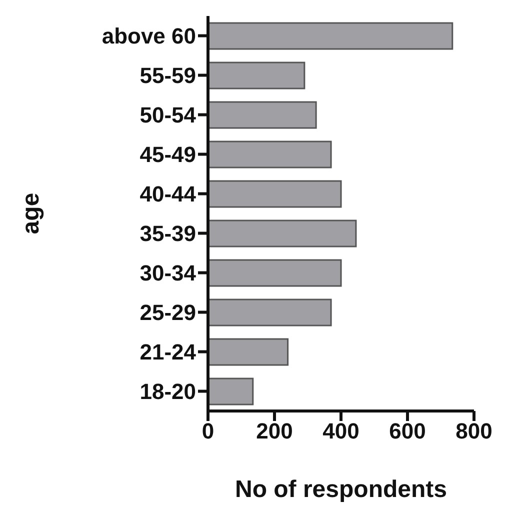 The width and height of the screenshot is (505, 517). I want to click on y-tick-label: above 60, so click(149, 36).